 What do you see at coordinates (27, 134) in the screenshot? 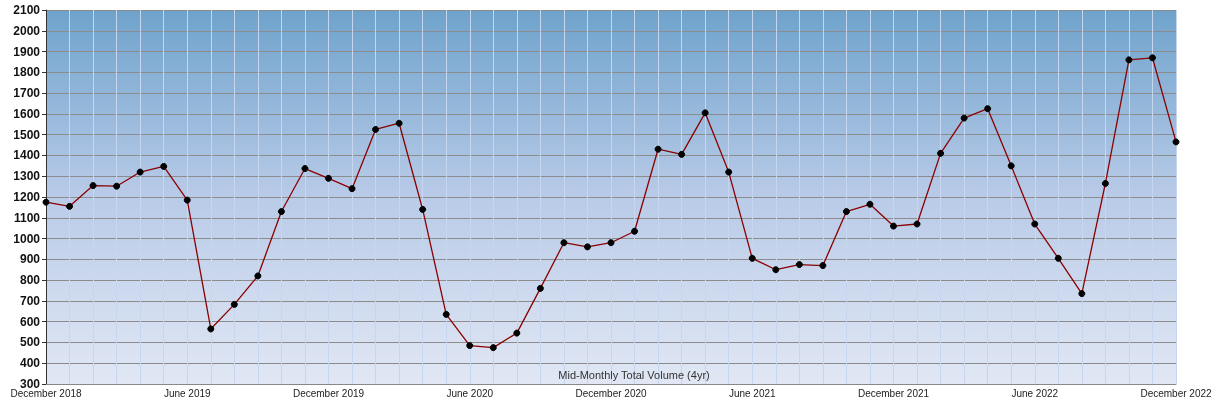
I see `y-tick-label: 1500` at bounding box center [27, 134].